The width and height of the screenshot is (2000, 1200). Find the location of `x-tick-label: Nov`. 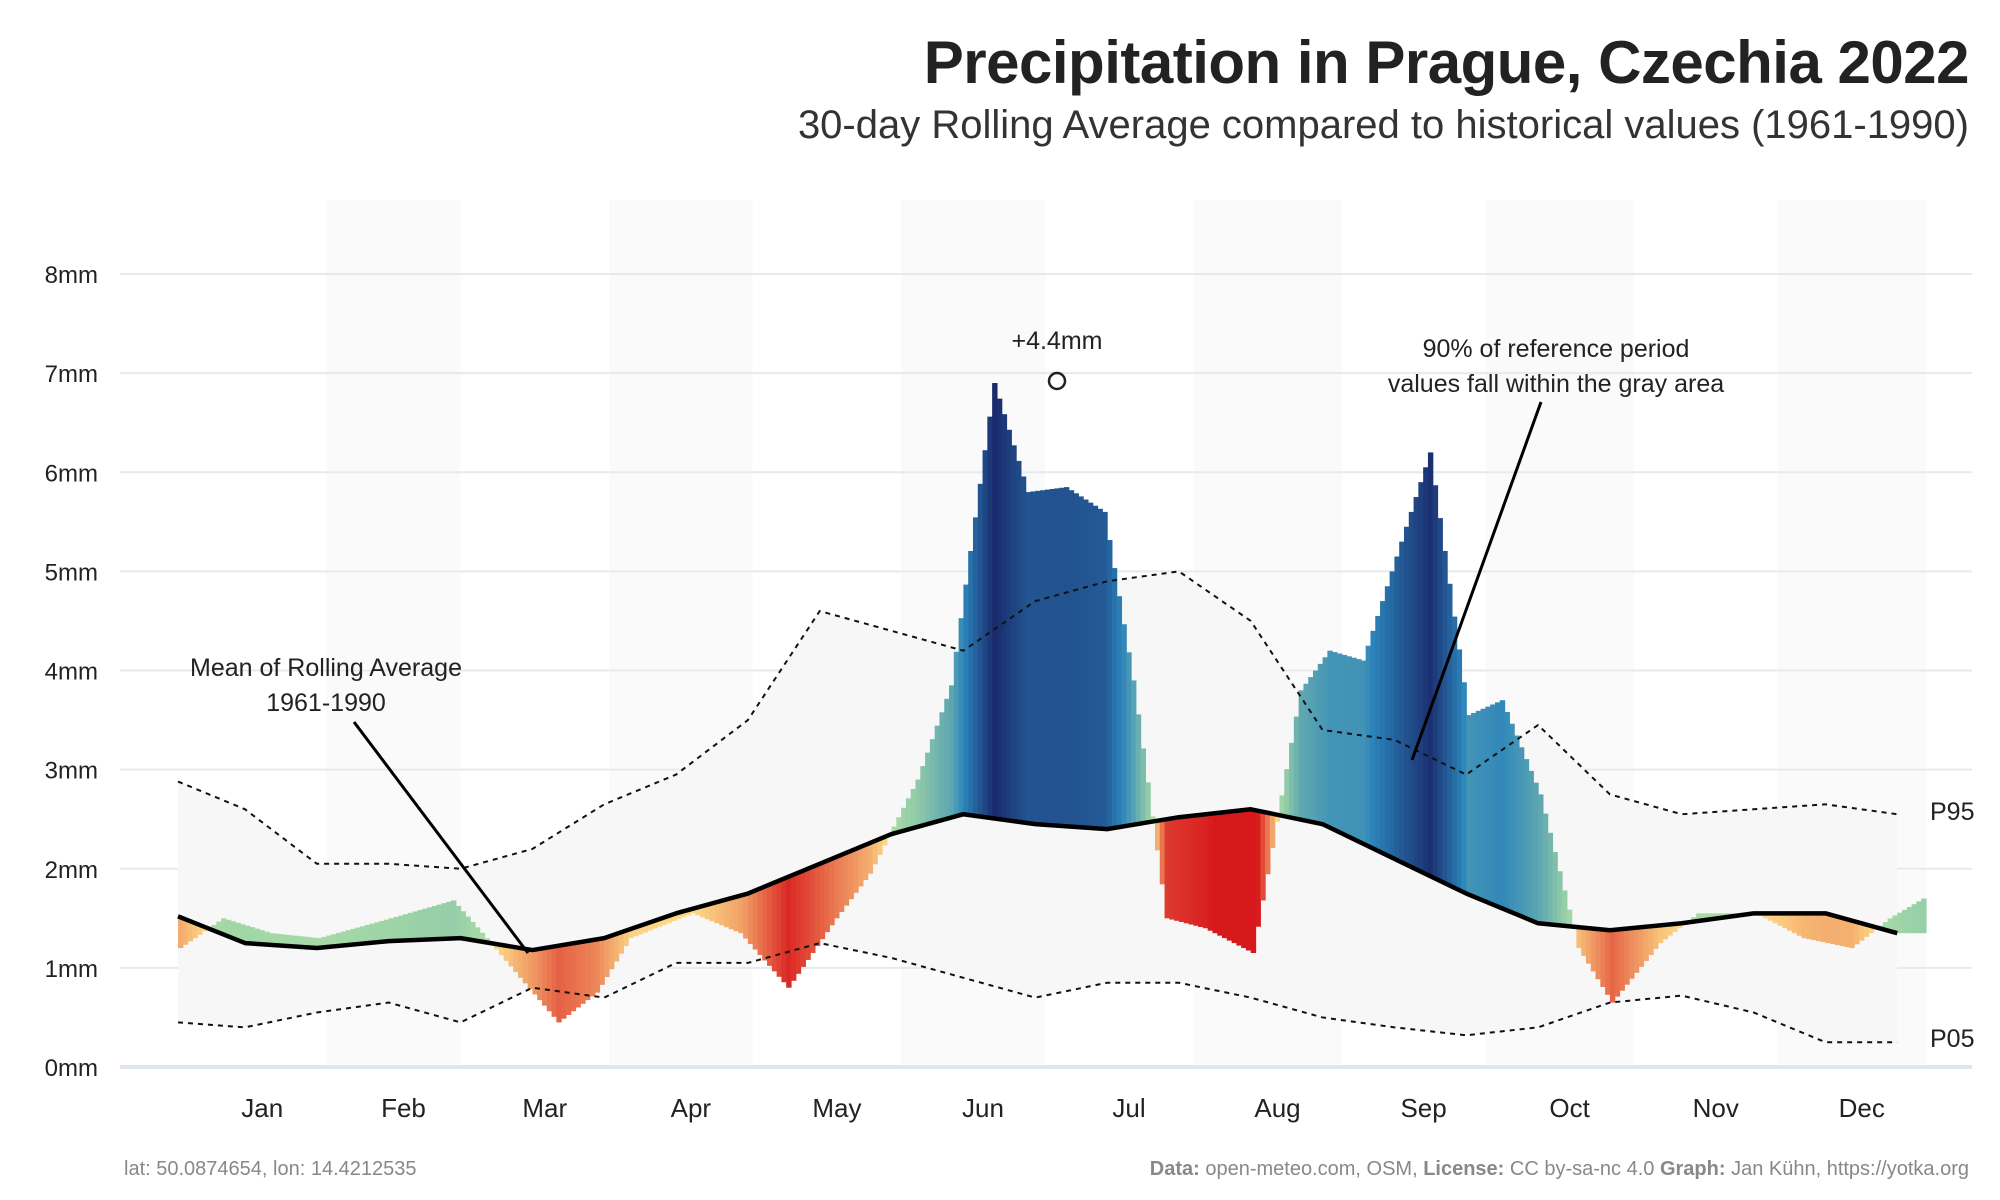

x-tick-label: Nov is located at coordinates (1716, 1108).